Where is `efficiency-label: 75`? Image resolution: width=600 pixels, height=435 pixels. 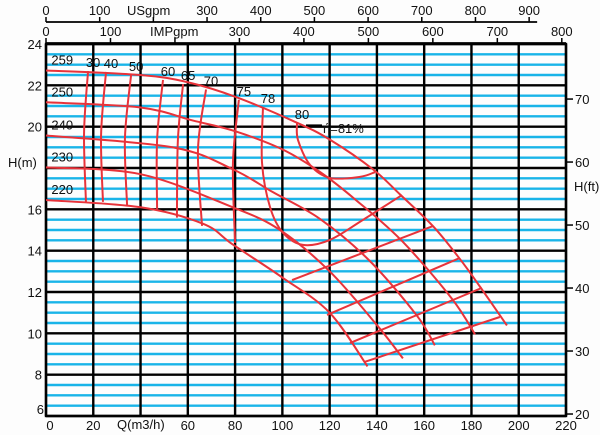
efficiency-label: 75 is located at coordinates (244, 91).